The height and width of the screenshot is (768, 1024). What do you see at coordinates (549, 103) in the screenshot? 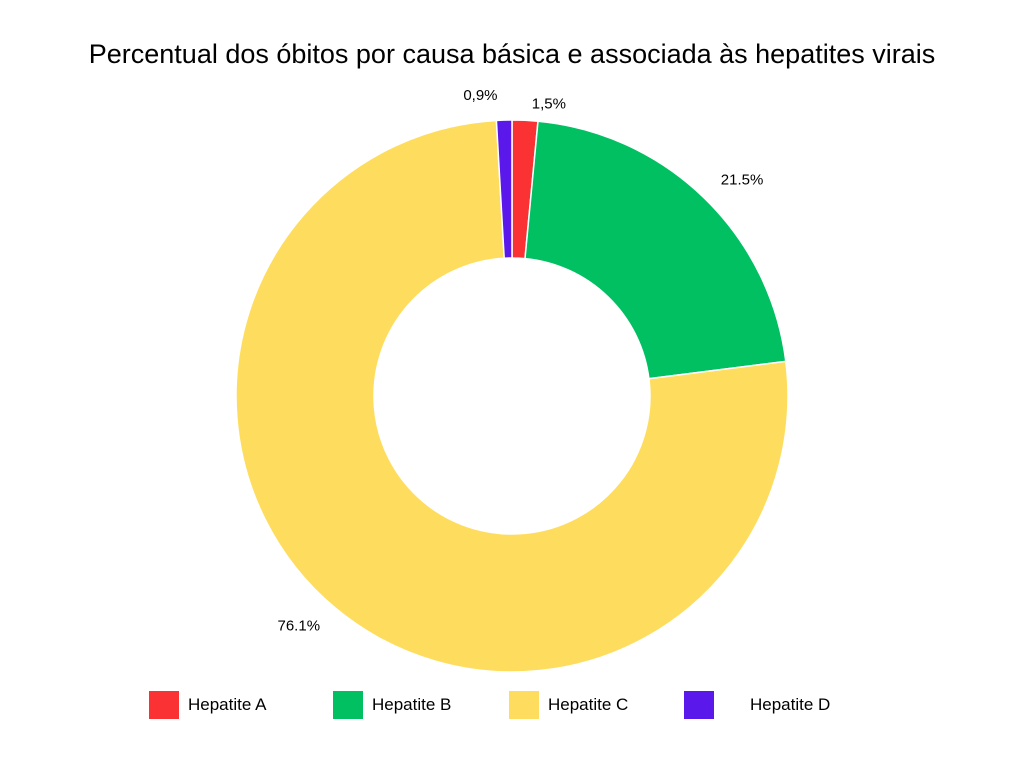
I see `slice-value-label-hepatite-a: 1,5%` at bounding box center [549, 103].